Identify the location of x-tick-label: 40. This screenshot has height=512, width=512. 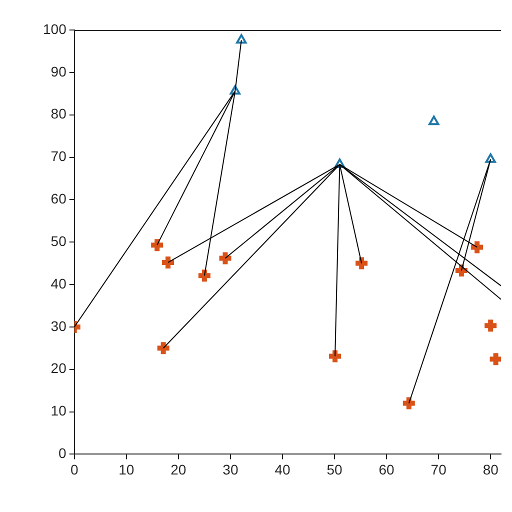
(282, 469).